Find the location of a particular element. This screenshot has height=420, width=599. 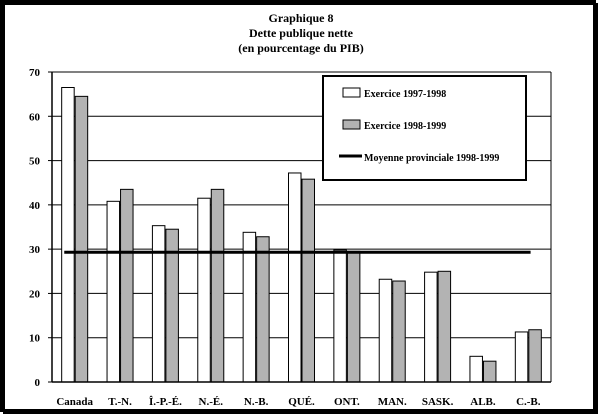

x-tick-label: Canada is located at coordinates (74, 402).